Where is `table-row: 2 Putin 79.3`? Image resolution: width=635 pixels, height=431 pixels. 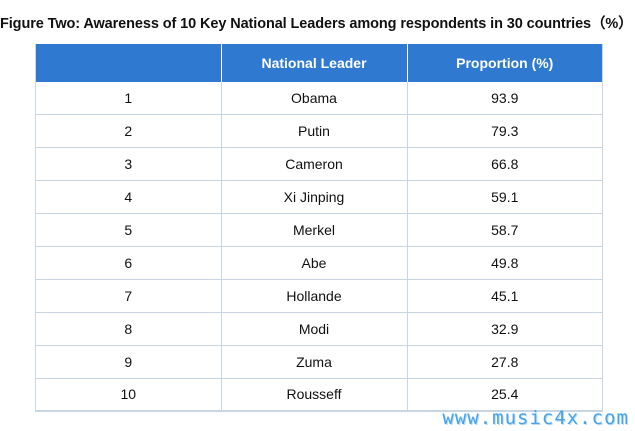 table-row: 2 Putin 79.3 is located at coordinates (319, 131).